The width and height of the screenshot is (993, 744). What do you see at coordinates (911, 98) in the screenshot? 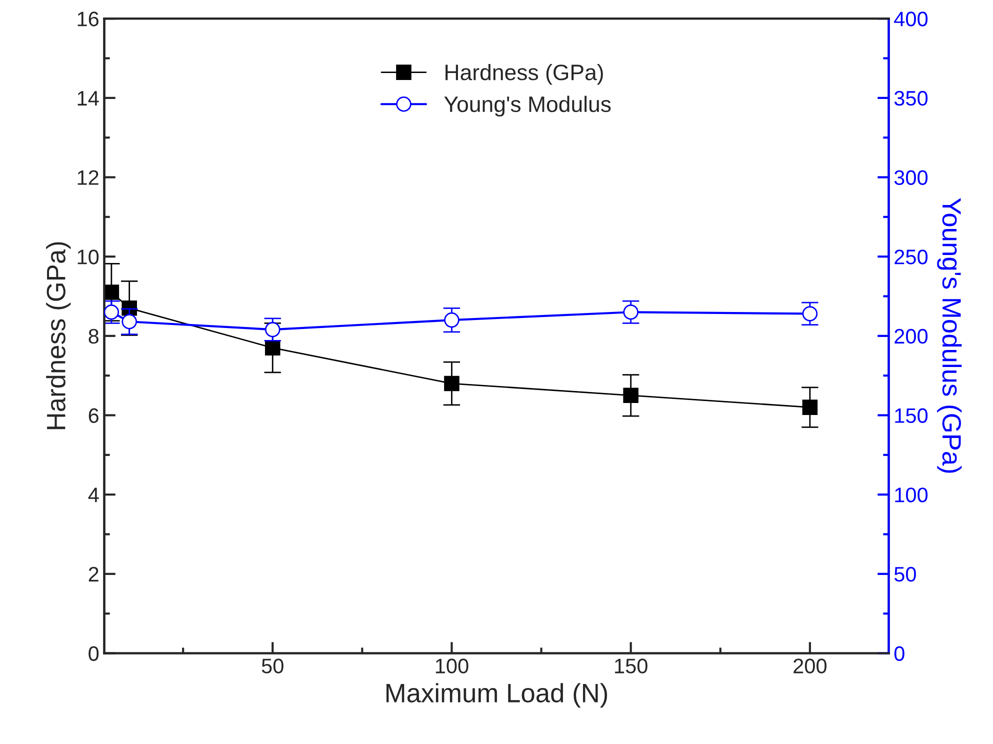
I see `y2-tick-label: 350` at bounding box center [911, 98].